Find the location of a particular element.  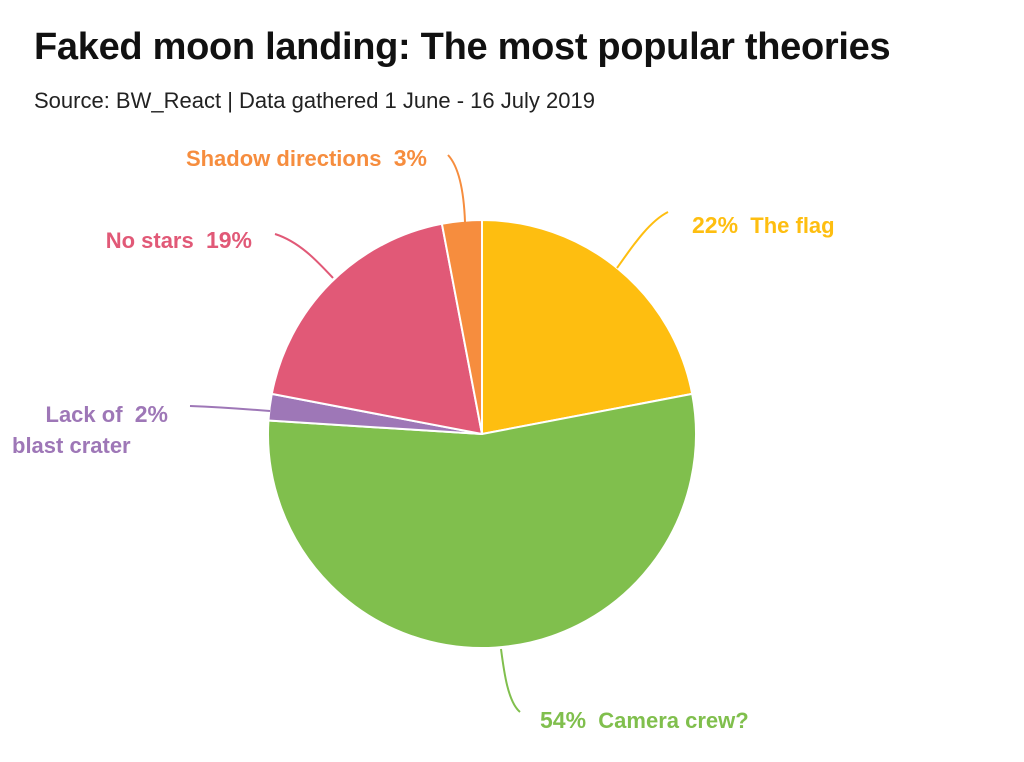

slice-label: Lack of 2% is located at coordinates (107, 414).